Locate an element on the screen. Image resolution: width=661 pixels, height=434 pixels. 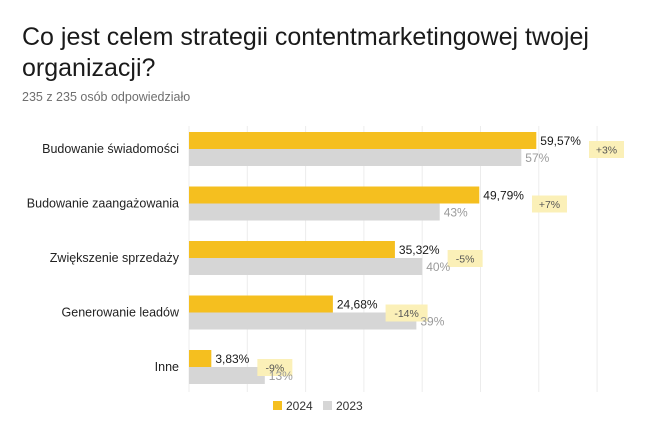
legend: 2024 2023 is located at coordinates (318, 406).